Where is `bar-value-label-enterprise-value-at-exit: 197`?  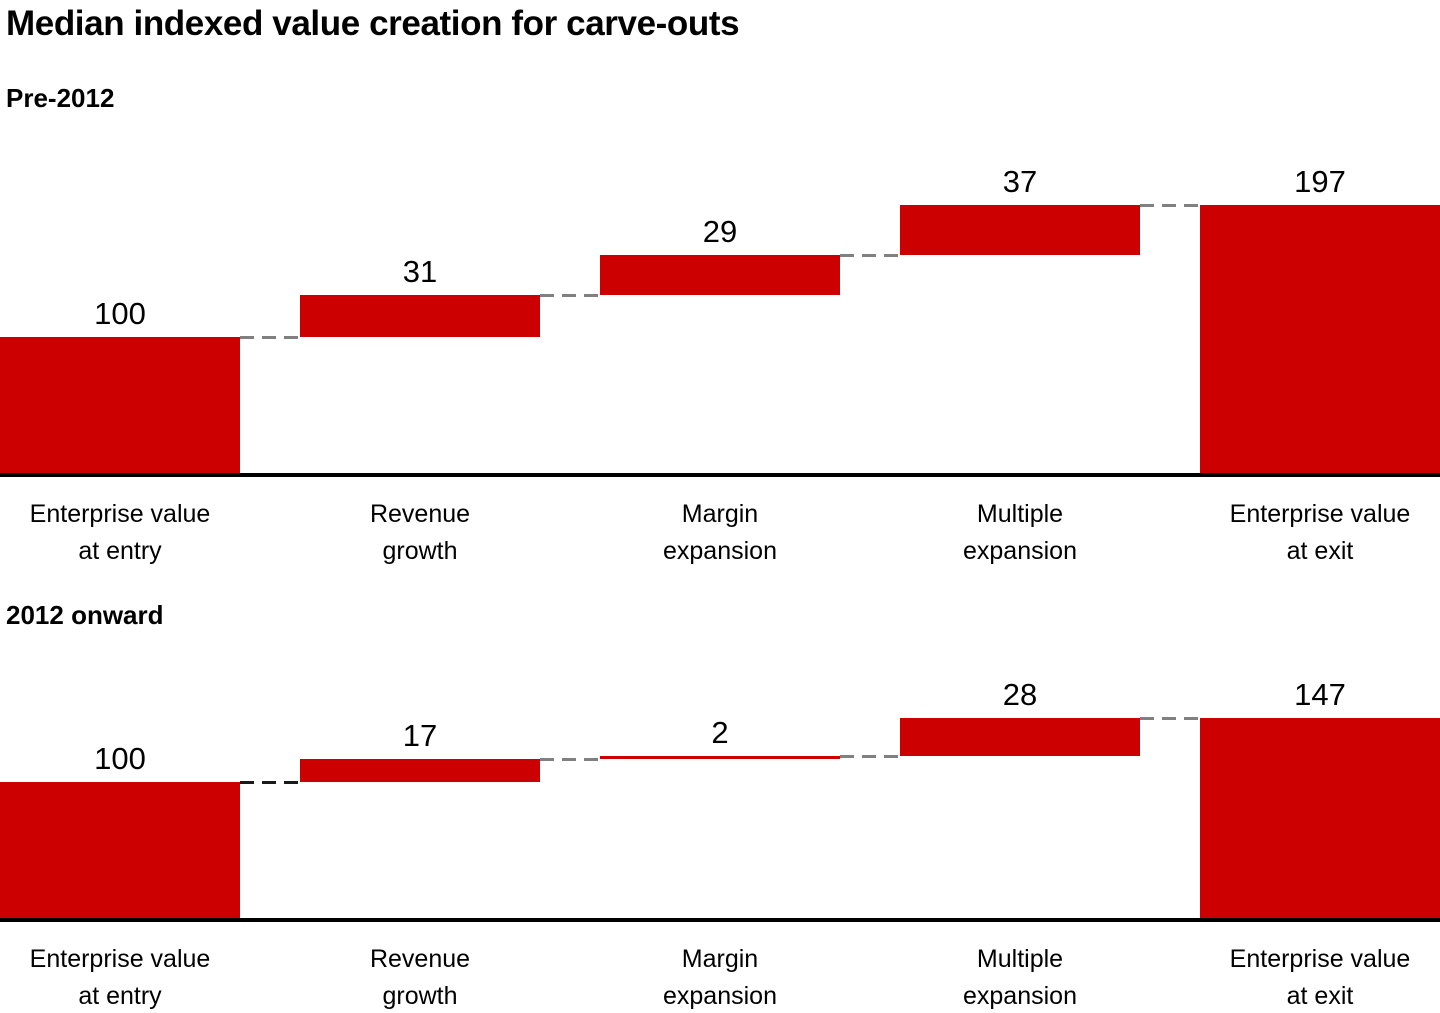
bar-value-label-enterprise-value-at-exit: 197 is located at coordinates (1320, 182).